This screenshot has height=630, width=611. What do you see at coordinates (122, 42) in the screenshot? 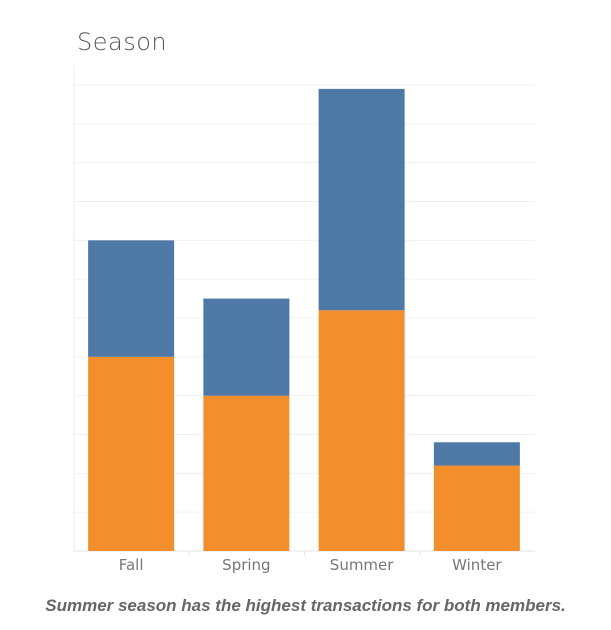
I see `chart-title: Season` at bounding box center [122, 42].